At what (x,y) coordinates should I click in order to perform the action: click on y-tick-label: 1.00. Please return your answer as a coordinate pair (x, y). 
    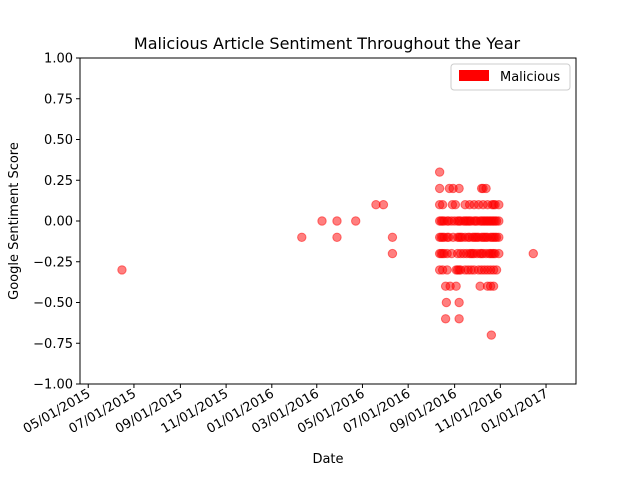
    Looking at the image, I should click on (58, 59).